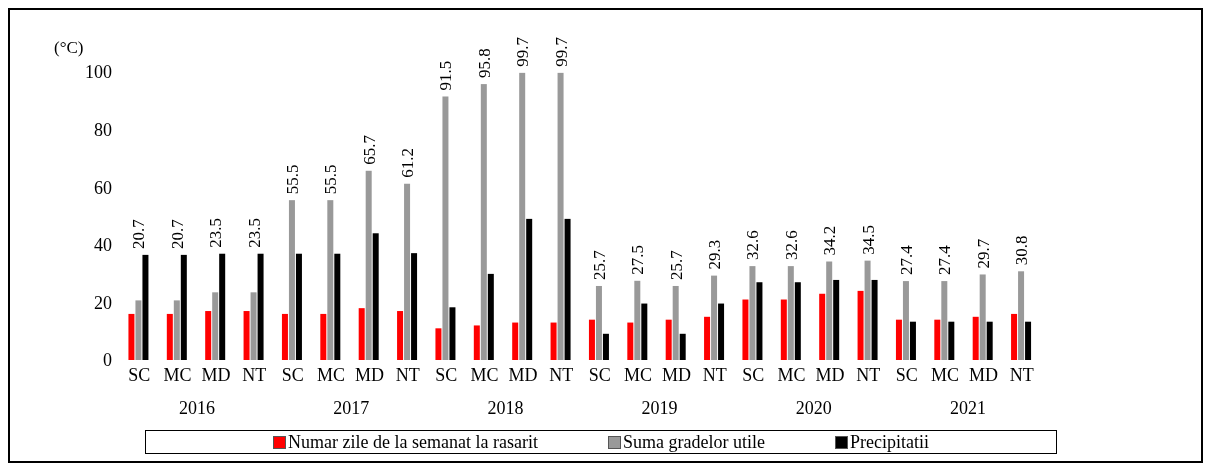 This screenshot has height=475, width=1213. What do you see at coordinates (715, 254) in the screenshot?
I see `data-label: 29.3` at bounding box center [715, 254].